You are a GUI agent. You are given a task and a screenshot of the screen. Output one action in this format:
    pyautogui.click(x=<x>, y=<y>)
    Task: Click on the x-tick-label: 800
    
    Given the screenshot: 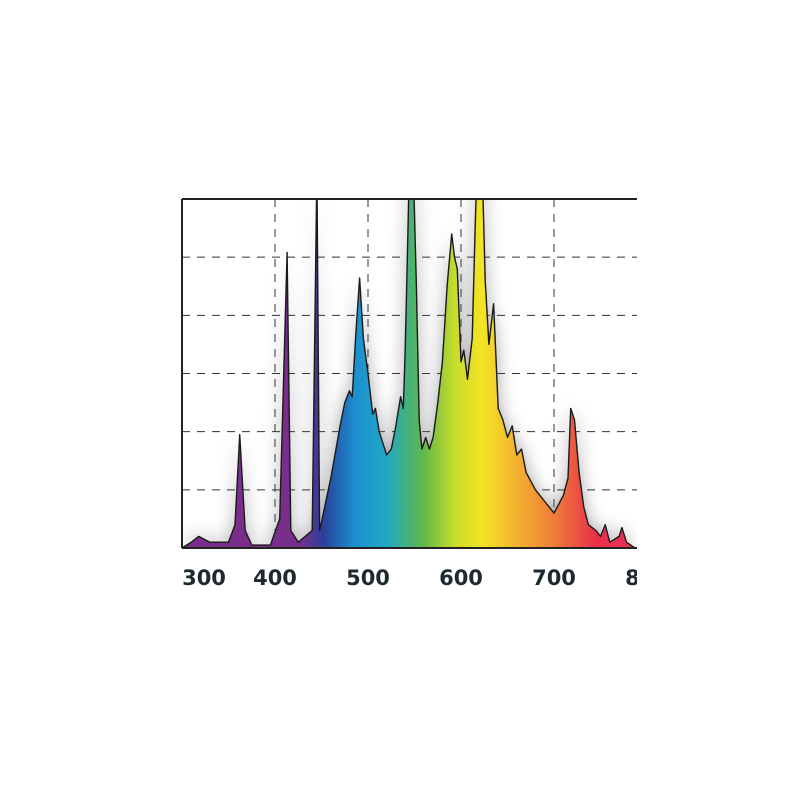 What is the action you would take?
    pyautogui.click(x=647, y=578)
    